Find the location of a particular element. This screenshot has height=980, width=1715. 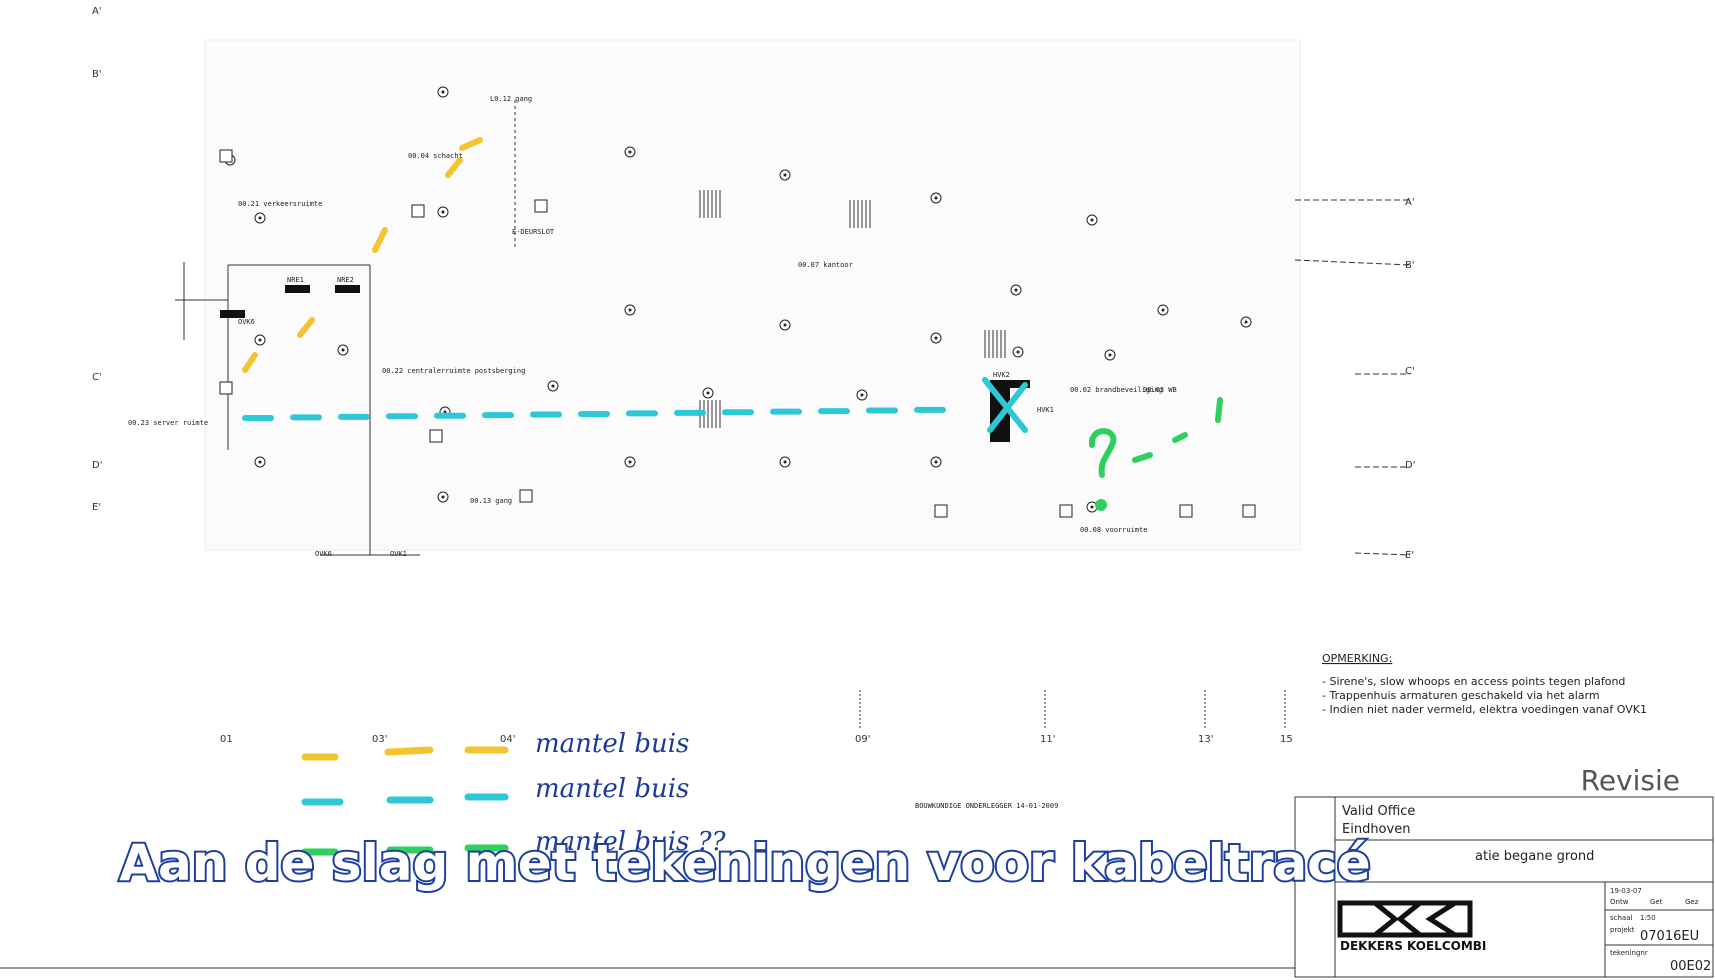

room-label: L0.12 gang is located at coordinates (511, 99).